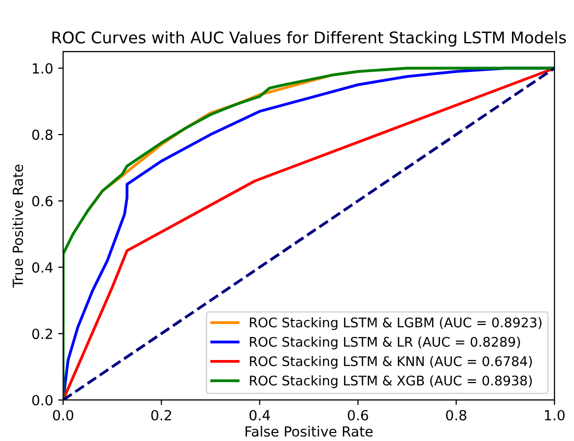  What do you see at coordinates (42, 135) in the screenshot?
I see `y-tick-label: 0.8` at bounding box center [42, 135].